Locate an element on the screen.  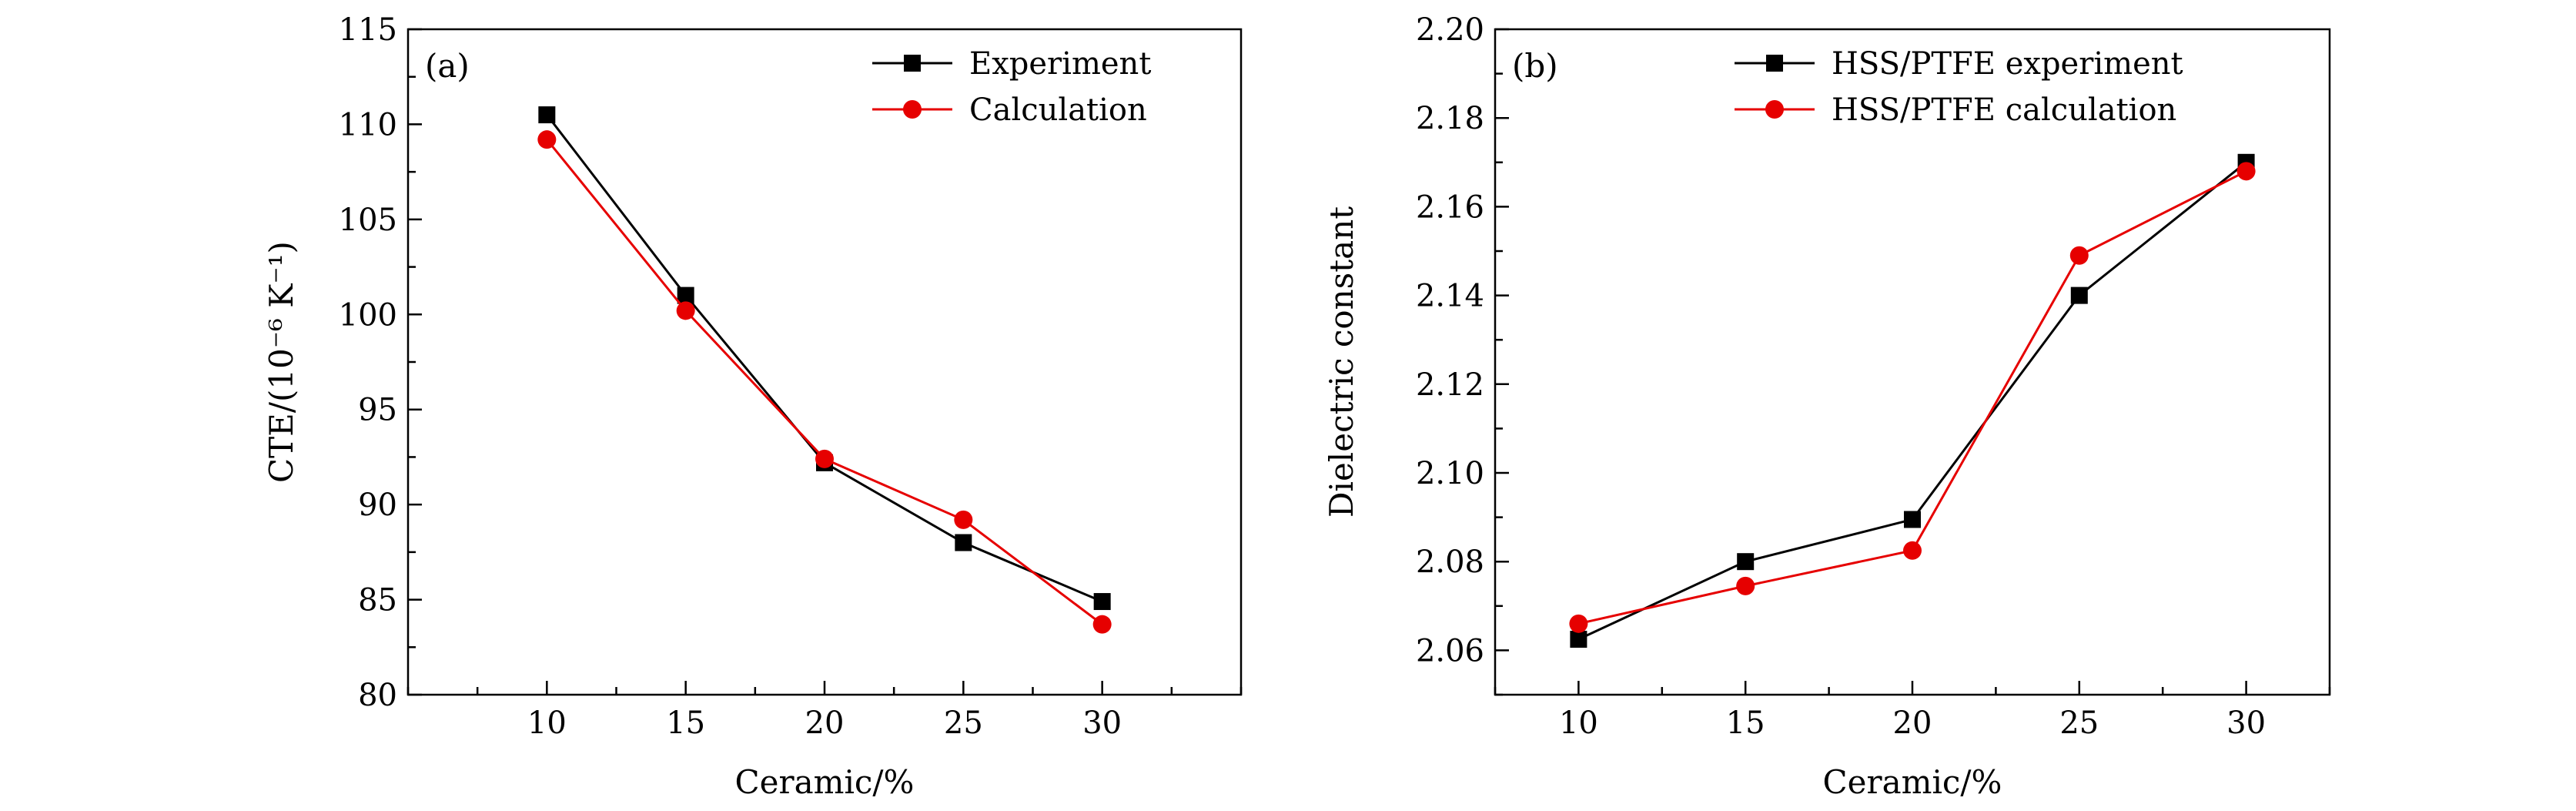
y-tick-label: 85 is located at coordinates (377, 600).